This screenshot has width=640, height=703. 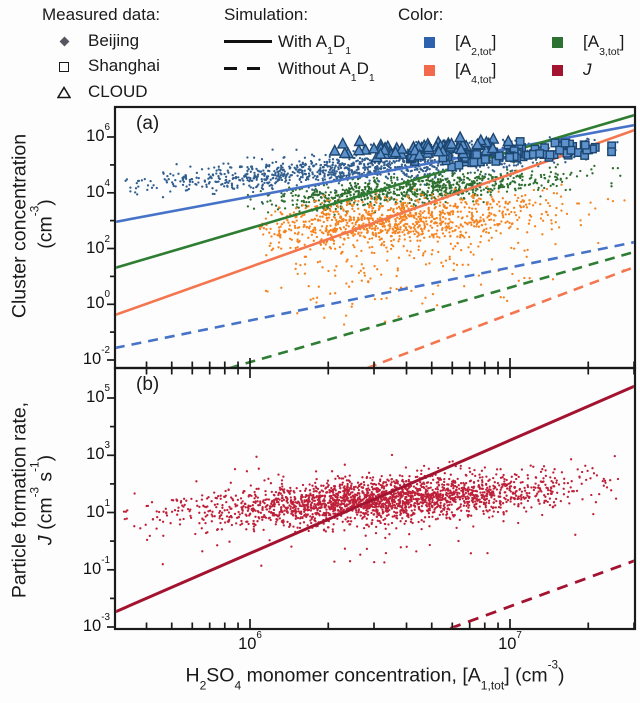 I want to click on legend-simulation-header: Simulation:, so click(x=266, y=14).